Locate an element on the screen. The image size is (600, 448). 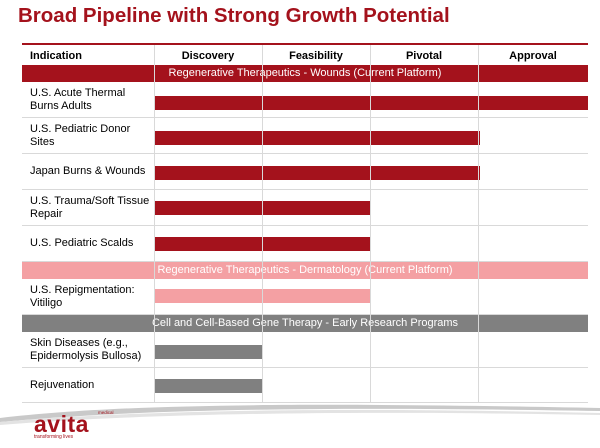
row-indication-label: Rejuvenation is located at coordinates (88, 385).